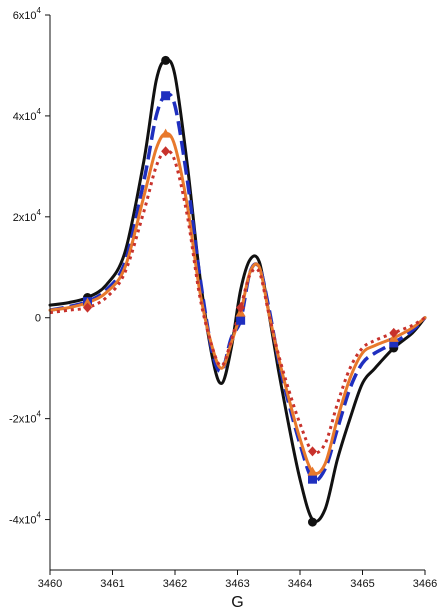 This screenshot has height=610, width=440. I want to click on x-tick-label: 3464, so click(300, 584).